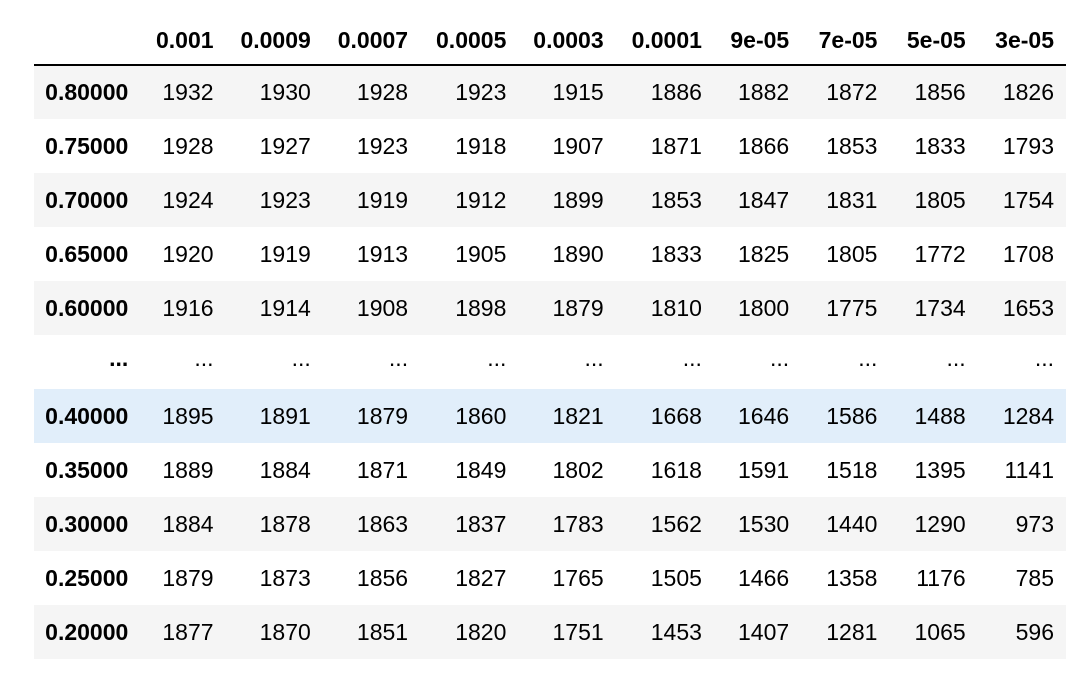 The width and height of the screenshot is (1090, 679). What do you see at coordinates (578, 523) in the screenshot?
I see `table-cell: 1783` at bounding box center [578, 523].